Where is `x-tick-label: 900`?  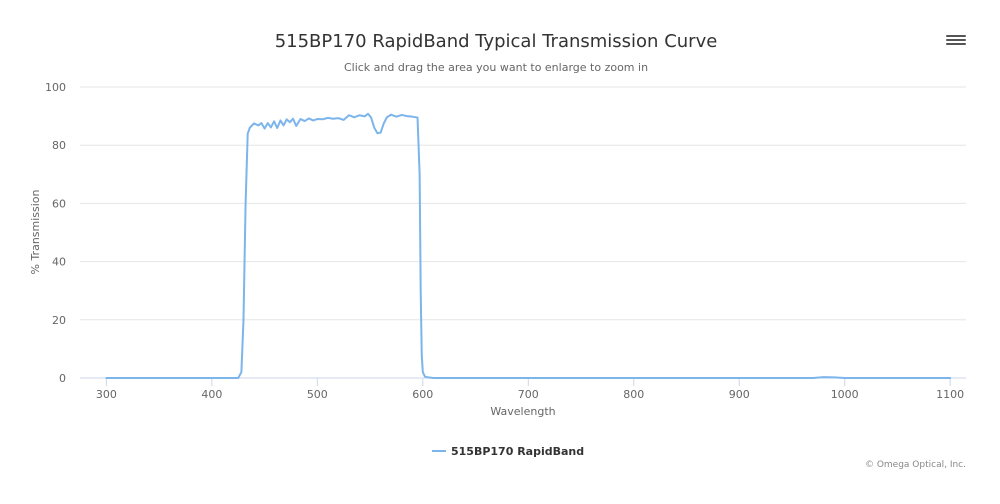
x-tick-label: 900 is located at coordinates (739, 394).